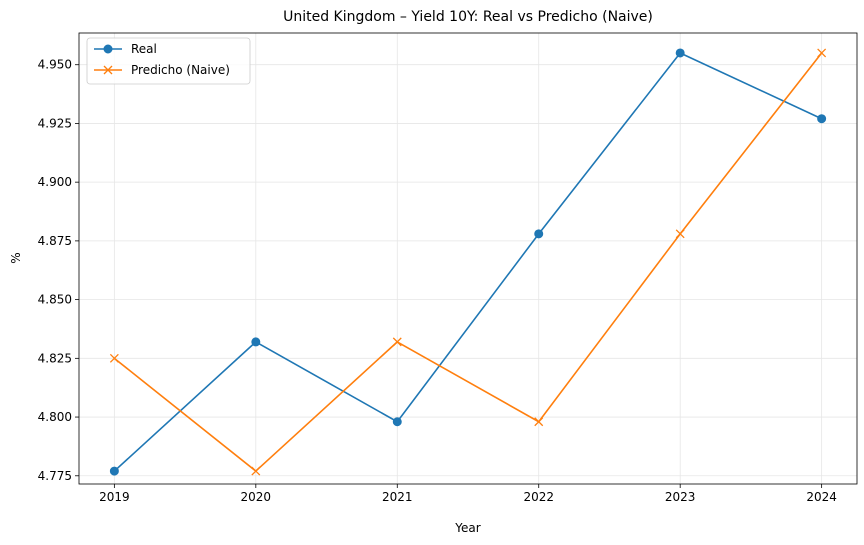  I want to click on legend-label: Predicho (Naive), so click(180, 70).